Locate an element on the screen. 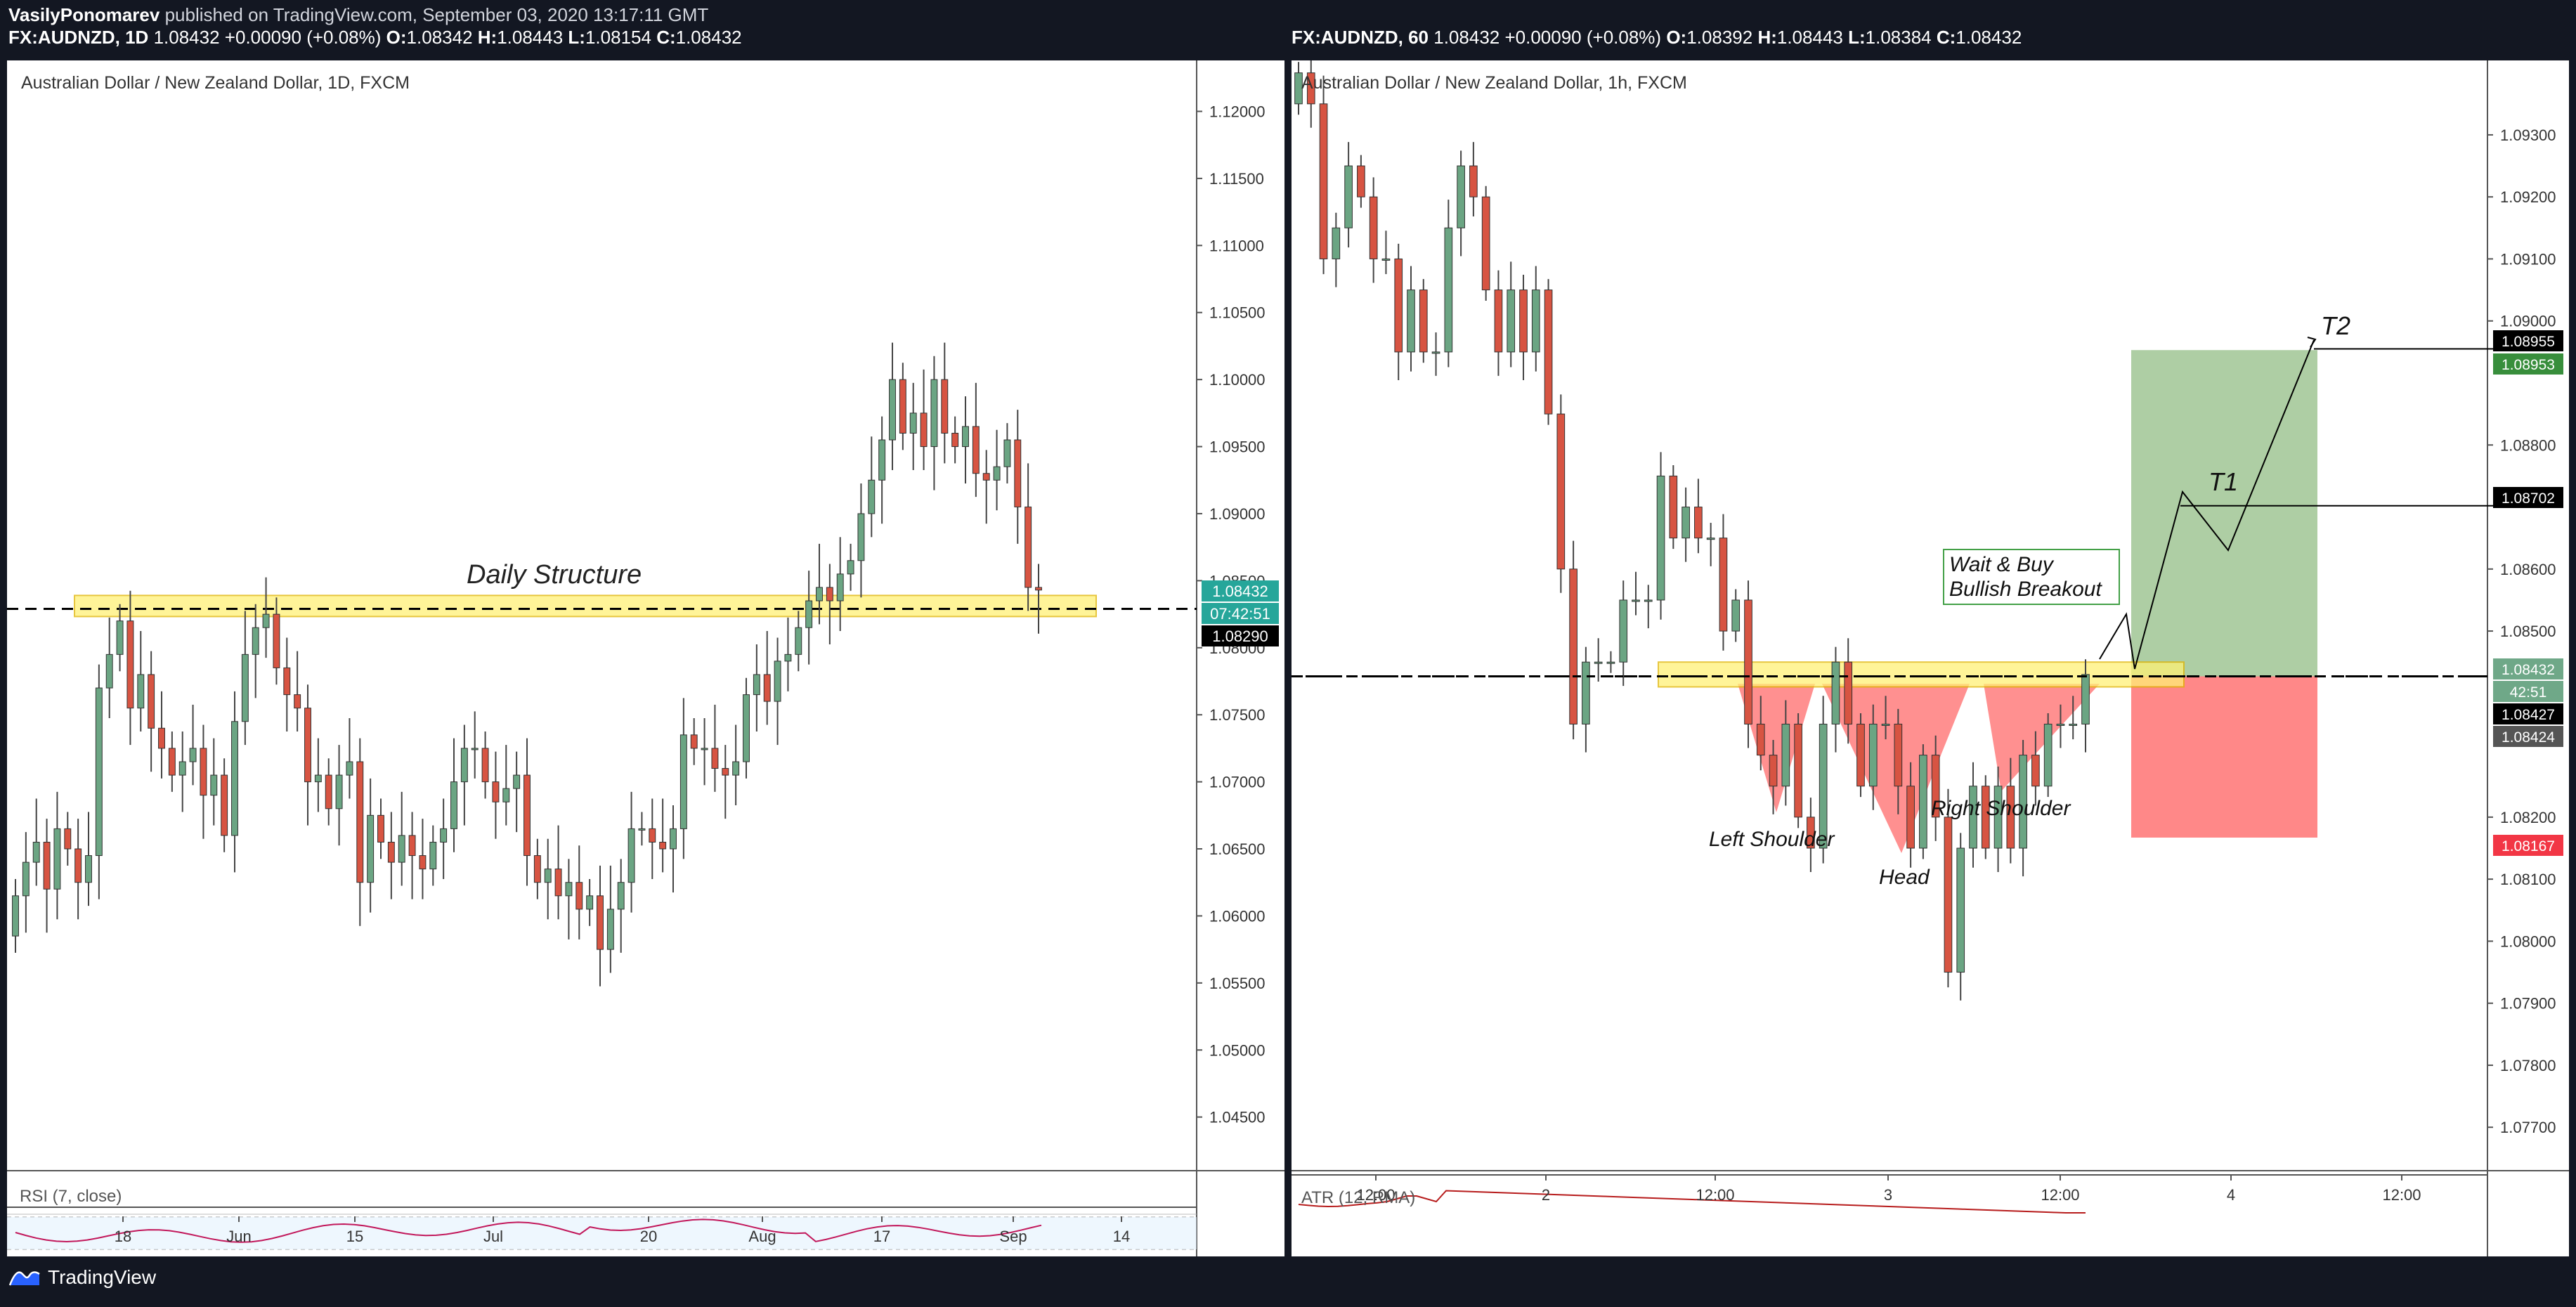 Image resolution: width=2576 pixels, height=1307 pixels. left-y-tick-label: 1.11500 is located at coordinates (1236, 179).